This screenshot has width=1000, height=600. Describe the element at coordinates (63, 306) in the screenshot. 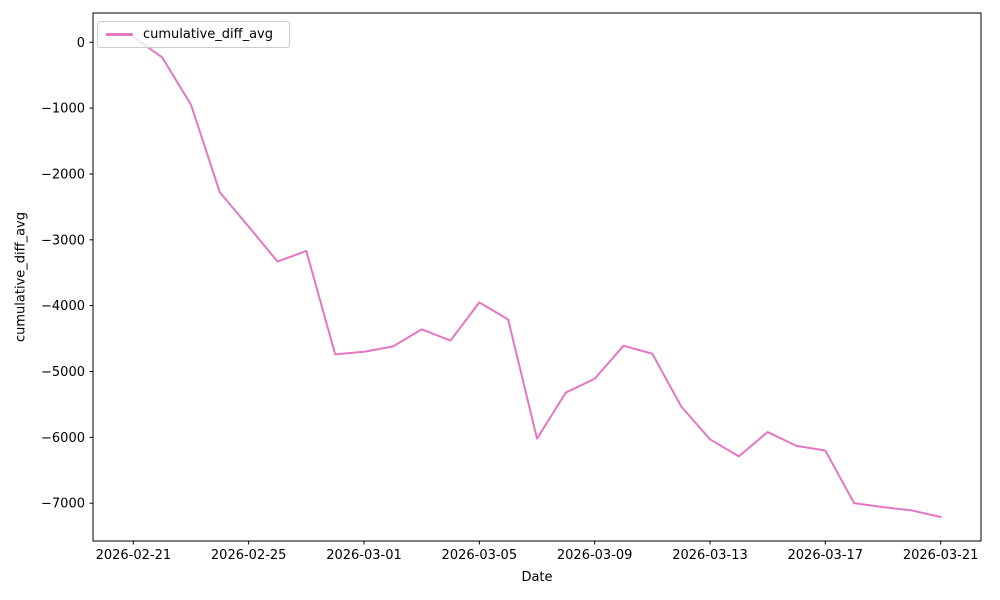

I see `y-tick-label: −4000` at that location.